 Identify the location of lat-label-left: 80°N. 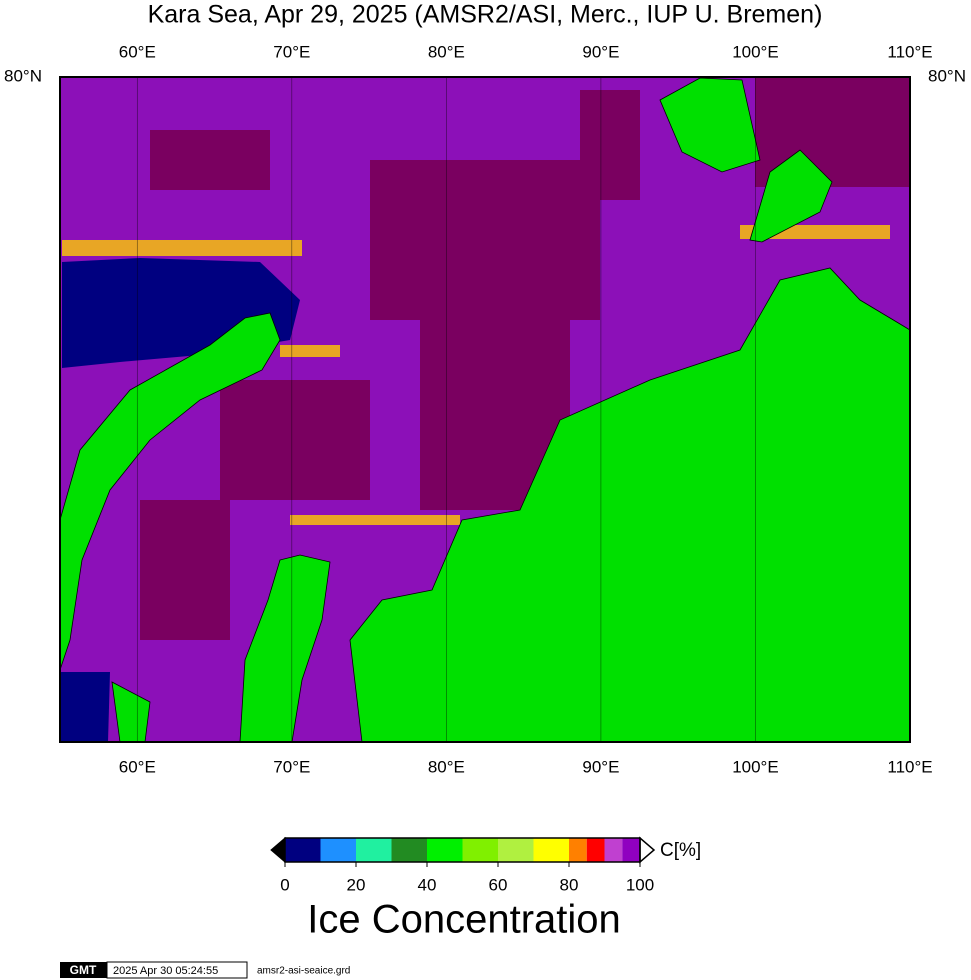
(23, 75).